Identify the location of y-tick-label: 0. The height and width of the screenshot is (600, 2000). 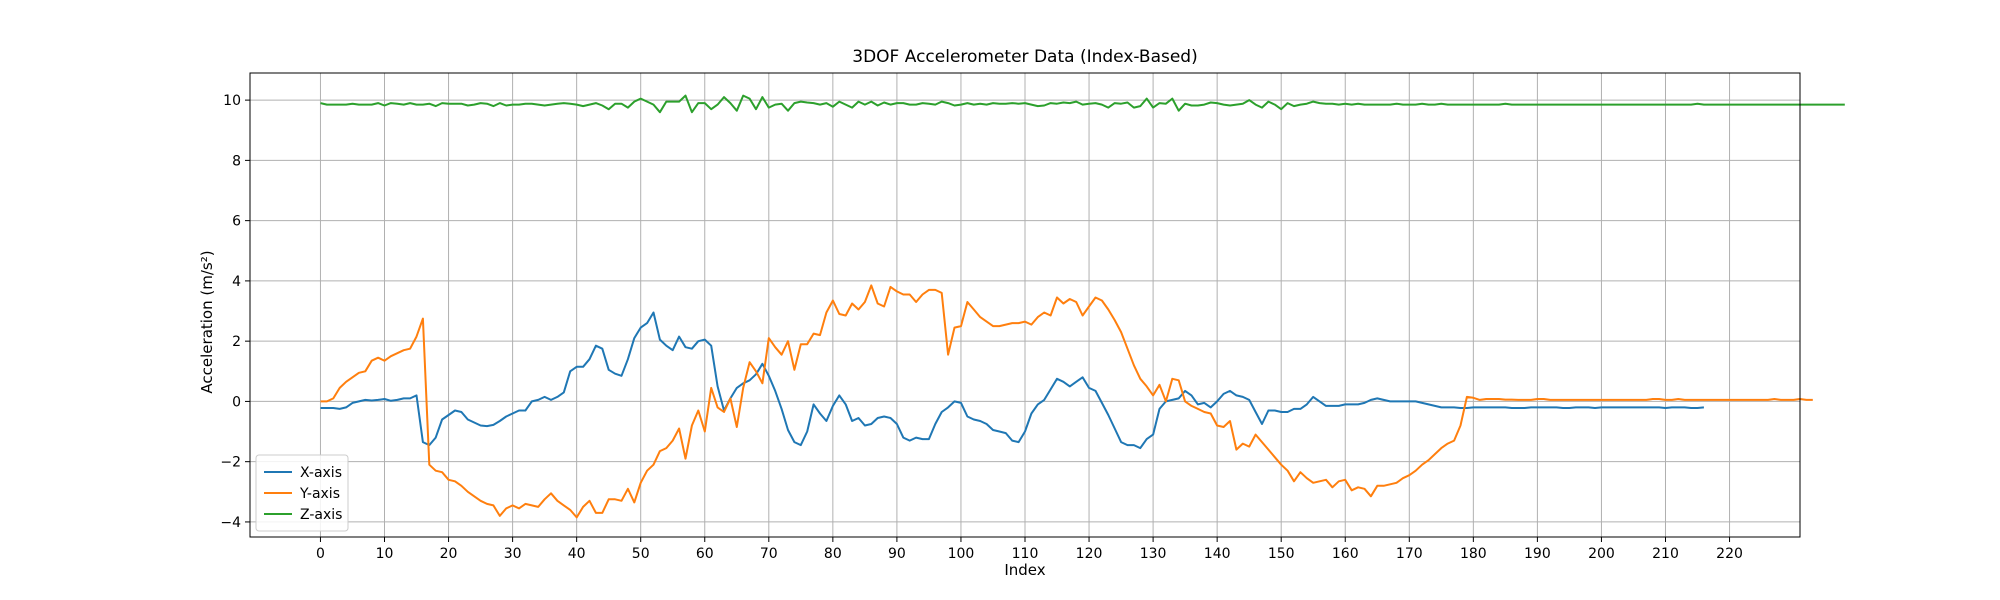
(236, 402).